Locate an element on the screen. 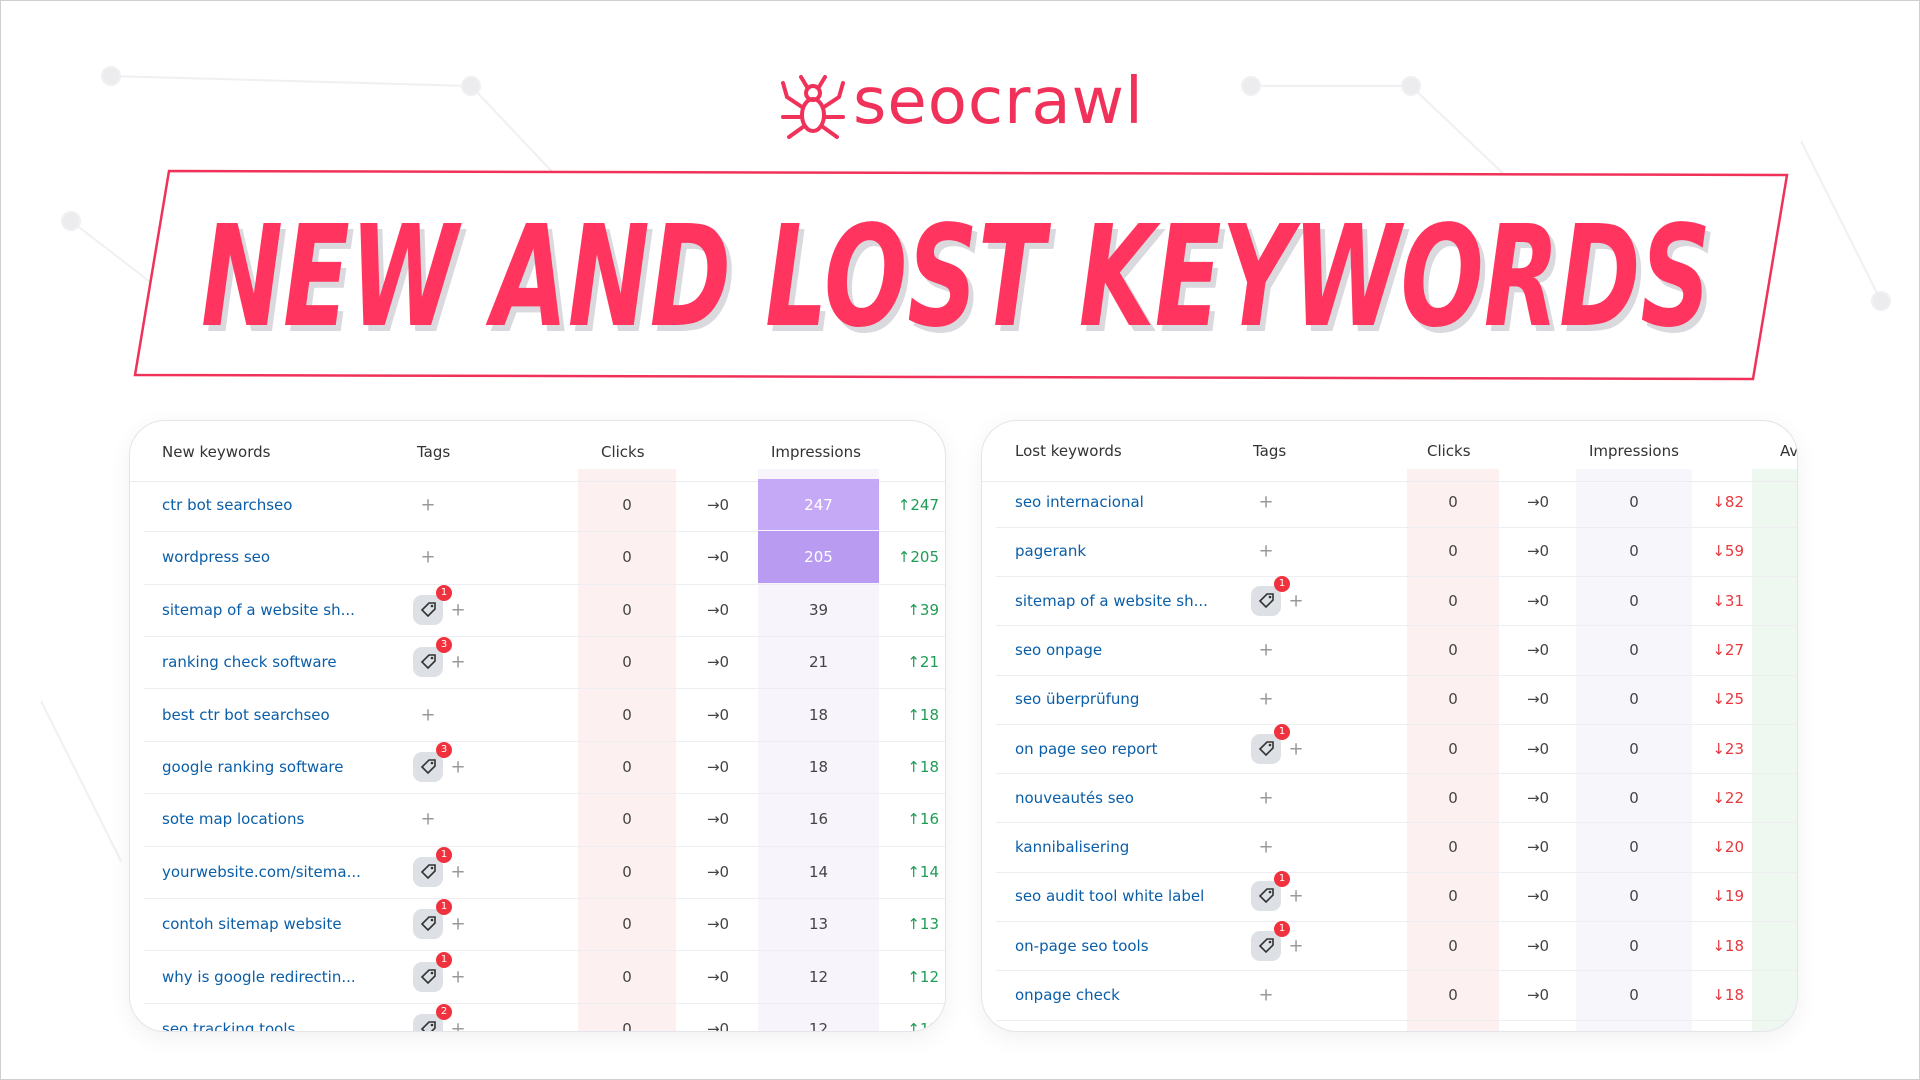 The height and width of the screenshot is (1080, 1920). keyword-link: contoh sitemap website is located at coordinates (252, 924).